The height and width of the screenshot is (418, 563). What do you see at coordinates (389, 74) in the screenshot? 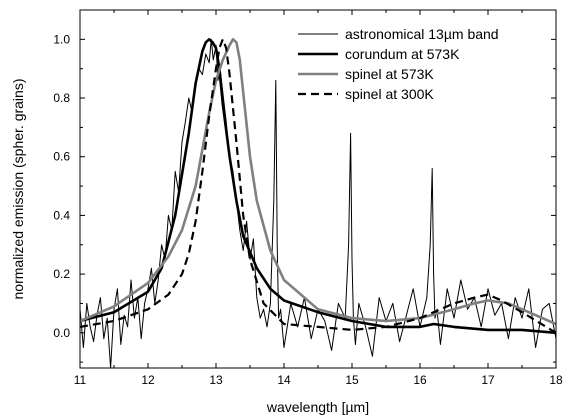
I see `legend-label-2: spinel at 573K` at bounding box center [389, 74].